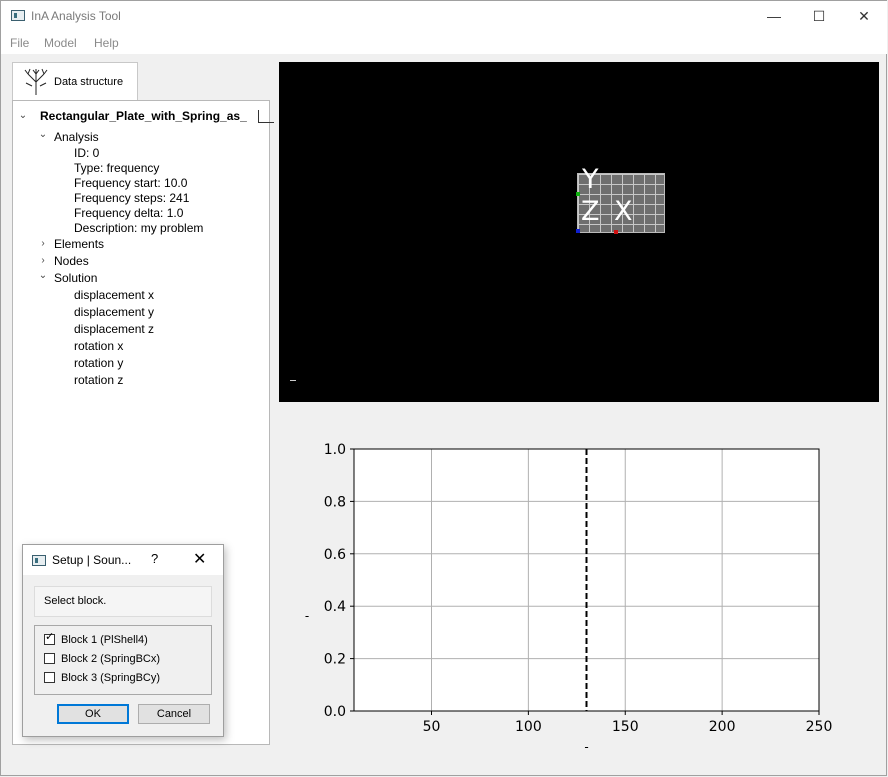  Describe the element at coordinates (590, 211) in the screenshot. I see `axis-label-z: Z` at that location.